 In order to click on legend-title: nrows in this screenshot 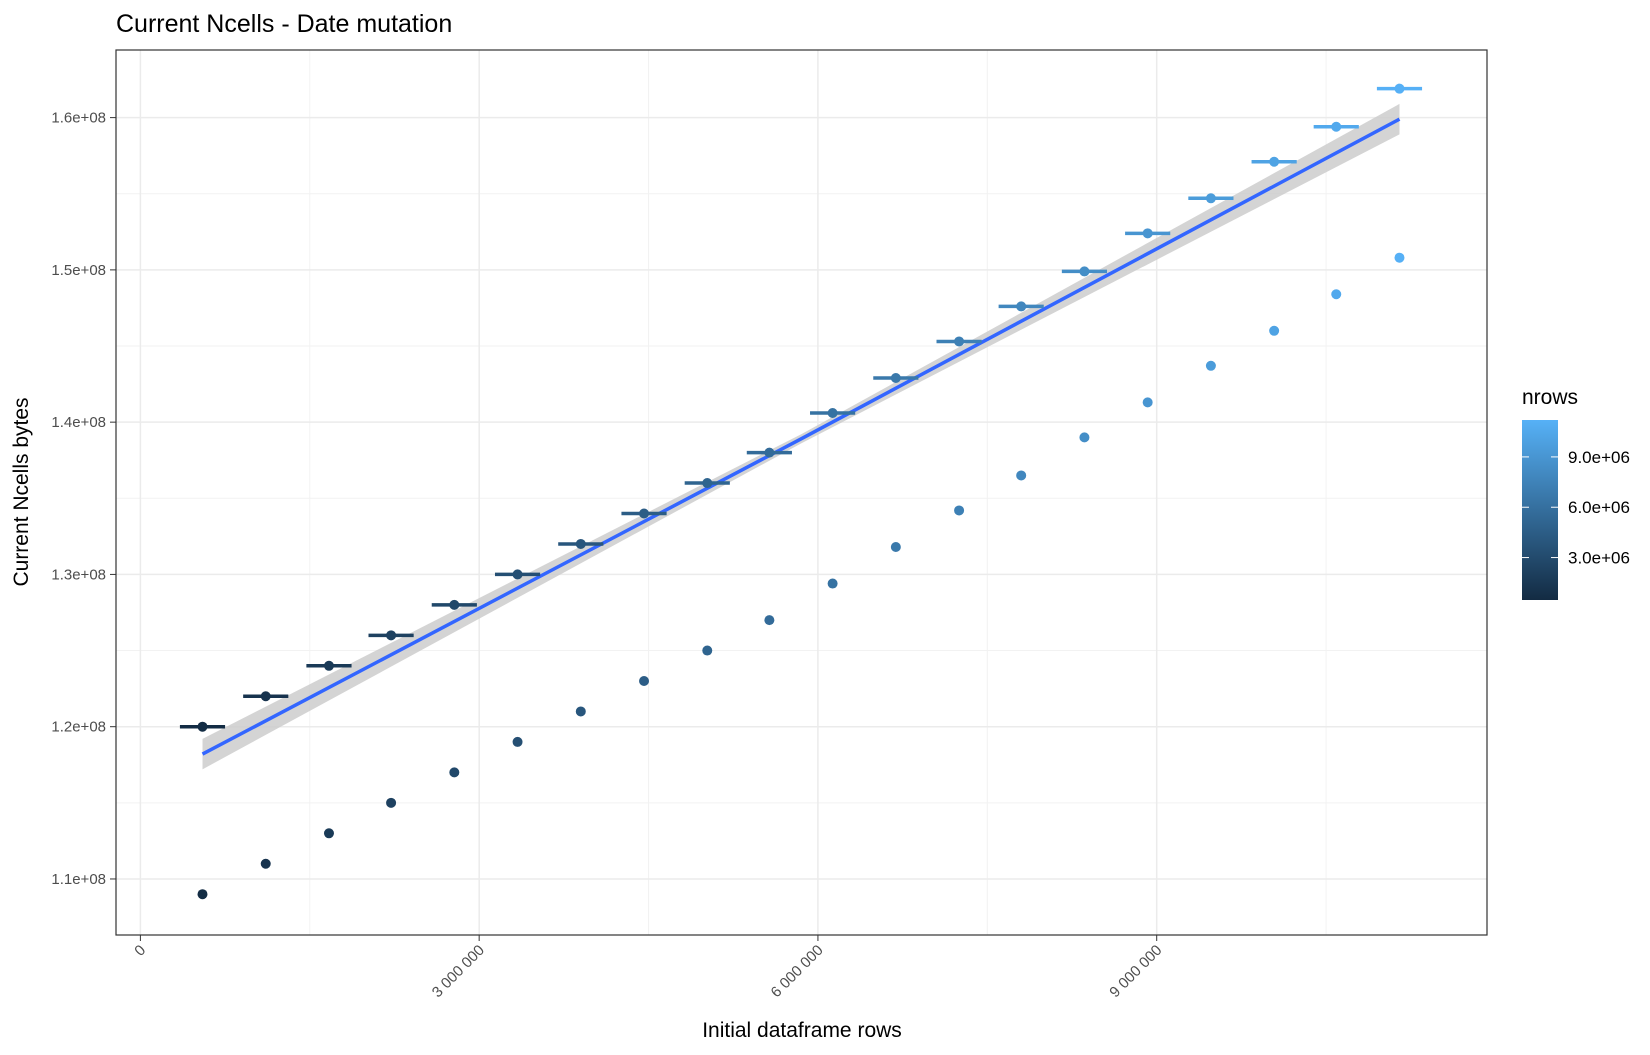, I will do `click(1550, 397)`.